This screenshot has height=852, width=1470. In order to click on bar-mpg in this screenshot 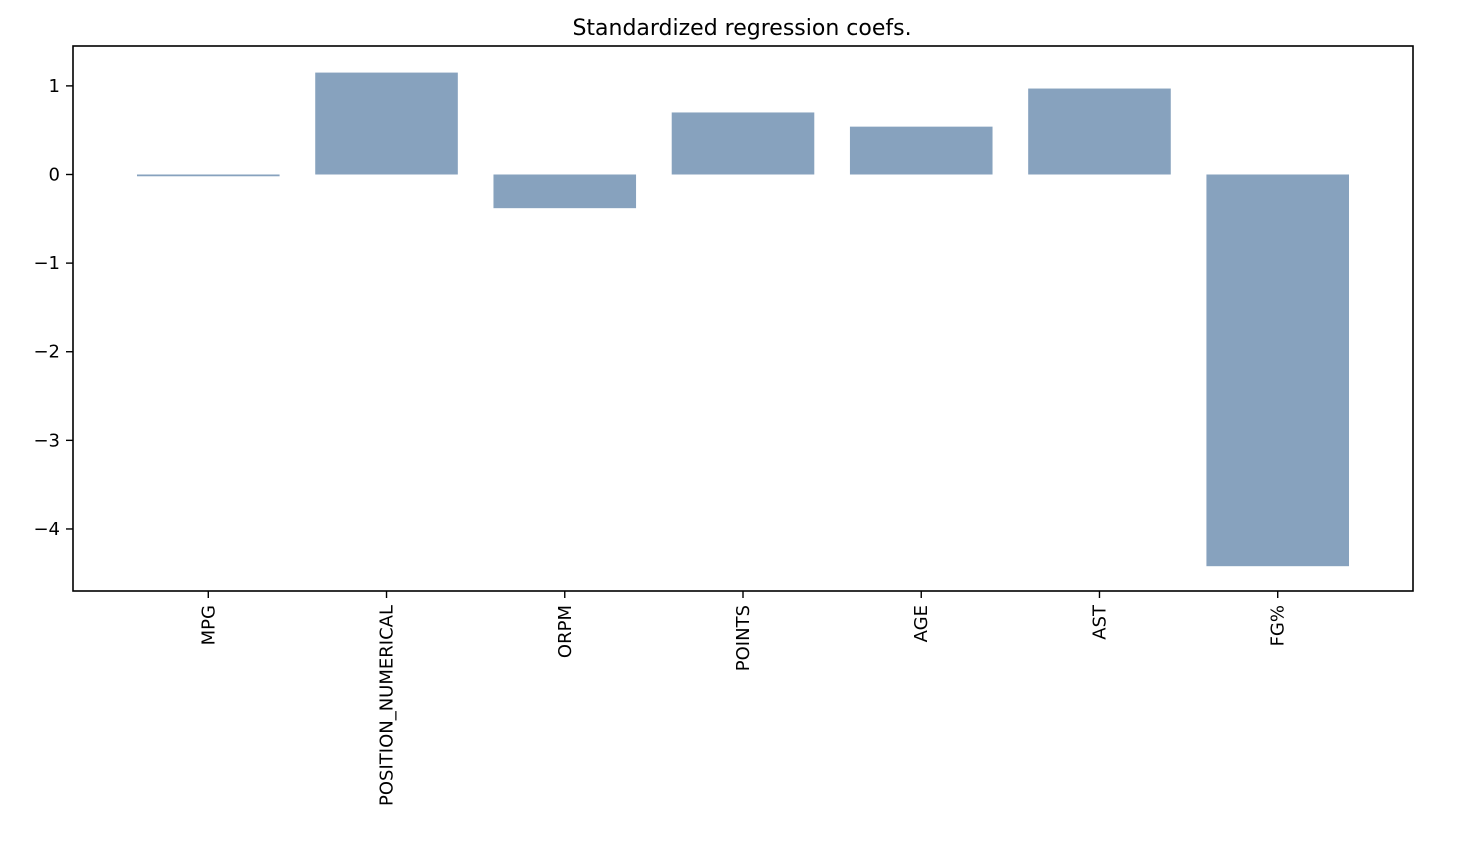, I will do `click(208, 175)`.